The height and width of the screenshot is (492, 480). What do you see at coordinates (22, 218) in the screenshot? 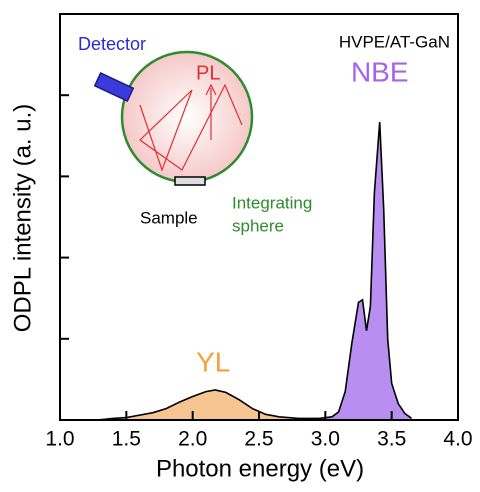
I see `y-axis-label: ODPL intensity (a. u.)` at bounding box center [22, 218].